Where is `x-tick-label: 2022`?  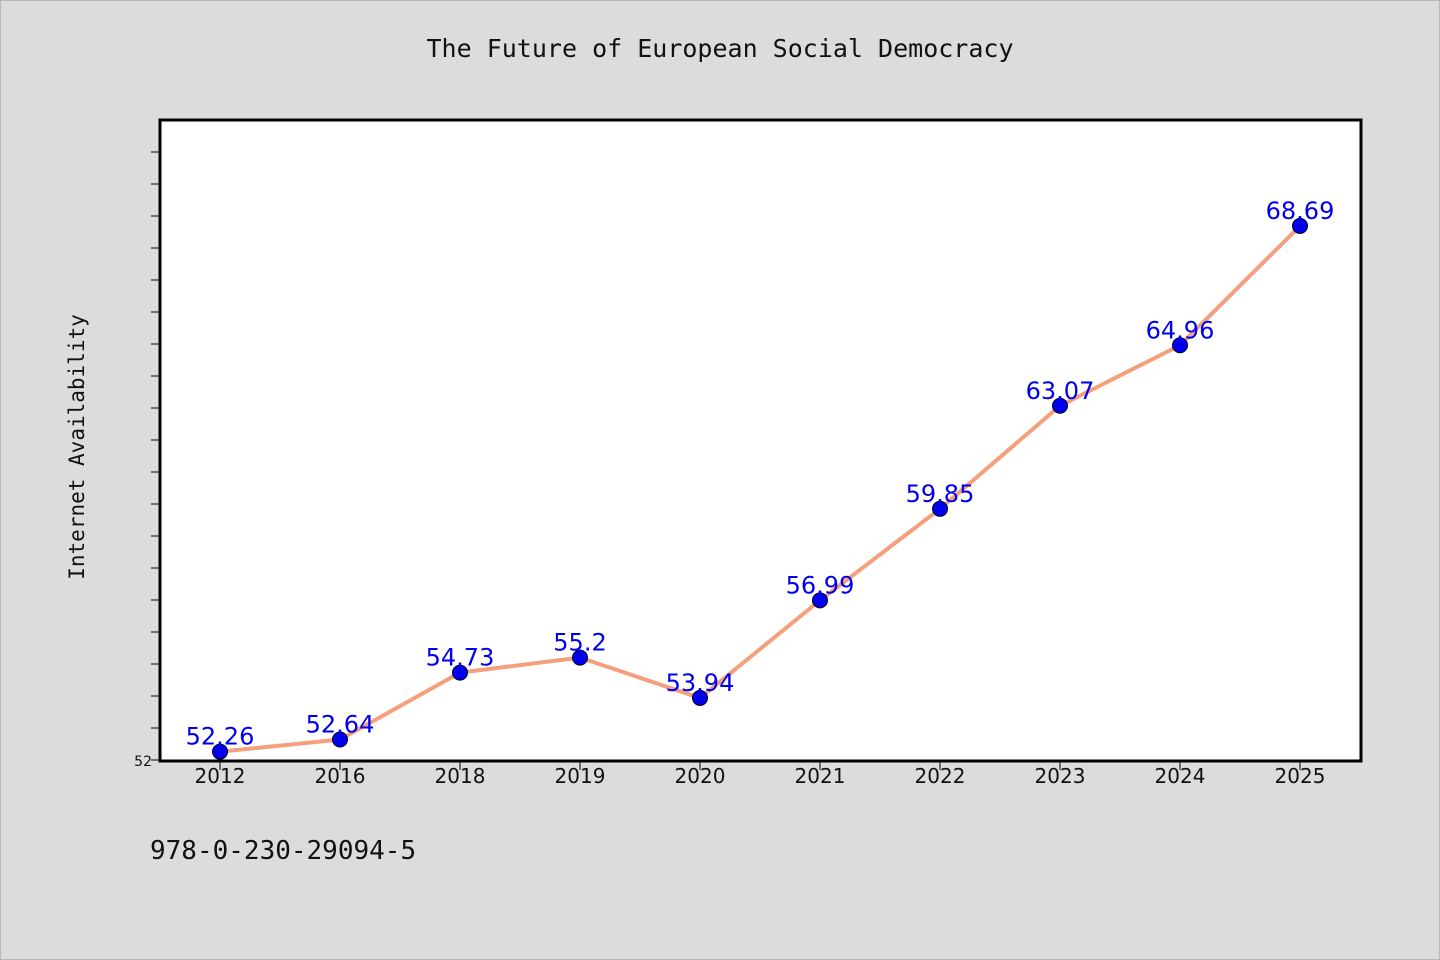
x-tick-label: 2022 is located at coordinates (940, 776).